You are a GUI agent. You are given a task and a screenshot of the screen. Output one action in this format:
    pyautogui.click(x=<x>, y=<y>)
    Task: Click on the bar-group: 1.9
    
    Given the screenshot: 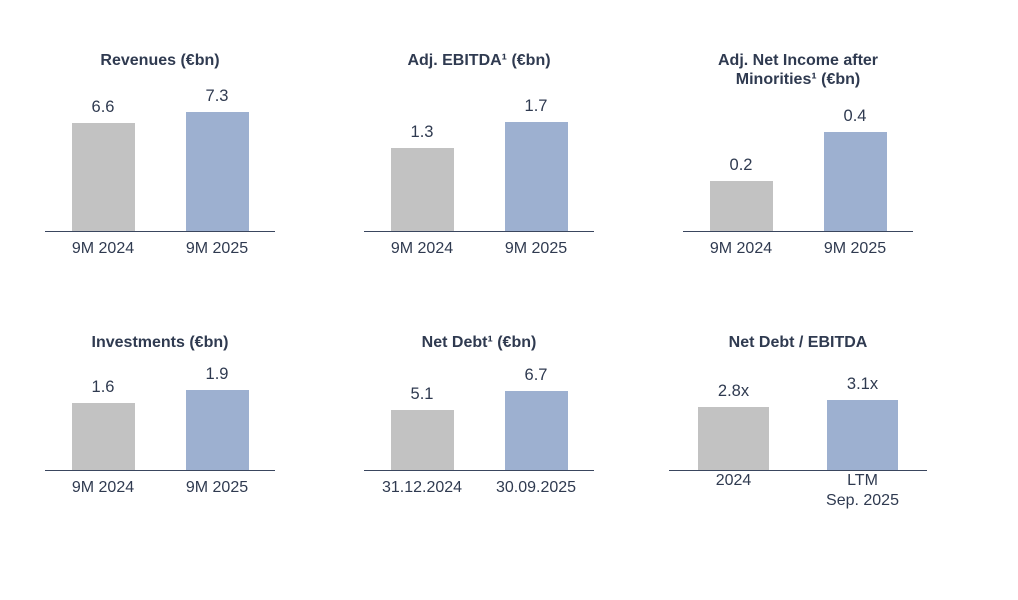 What is the action you would take?
    pyautogui.click(x=217, y=417)
    